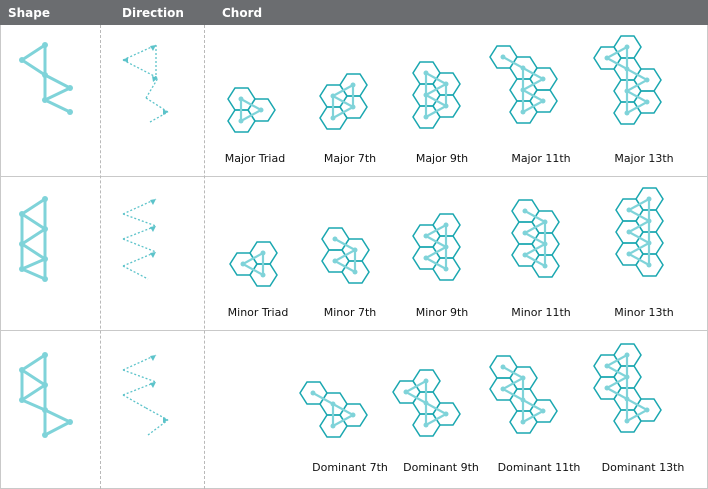  Describe the element at coordinates (436, 247) in the screenshot. I see `minor-9th-diagram` at that location.